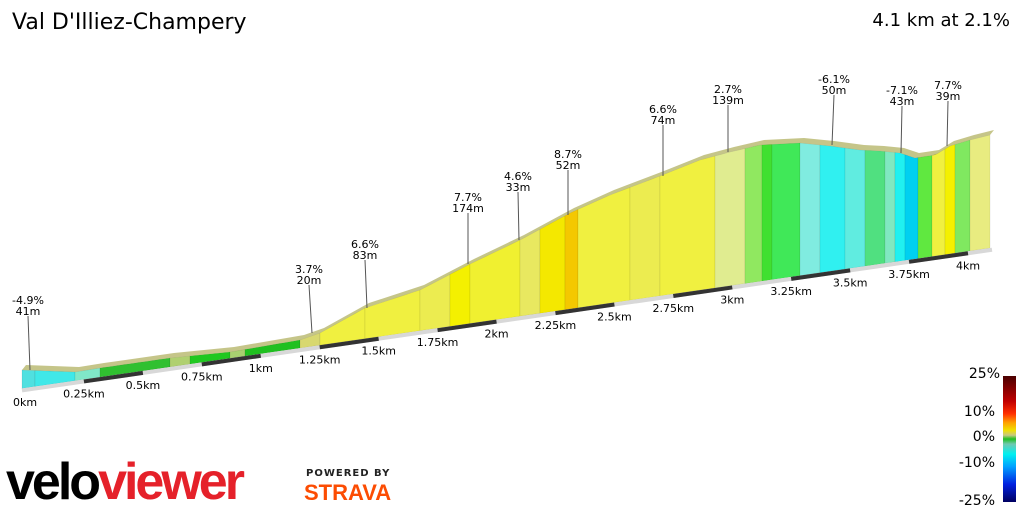  Describe the element at coordinates (902, 101) in the screenshot. I see `annotation-length: 43m` at that location.